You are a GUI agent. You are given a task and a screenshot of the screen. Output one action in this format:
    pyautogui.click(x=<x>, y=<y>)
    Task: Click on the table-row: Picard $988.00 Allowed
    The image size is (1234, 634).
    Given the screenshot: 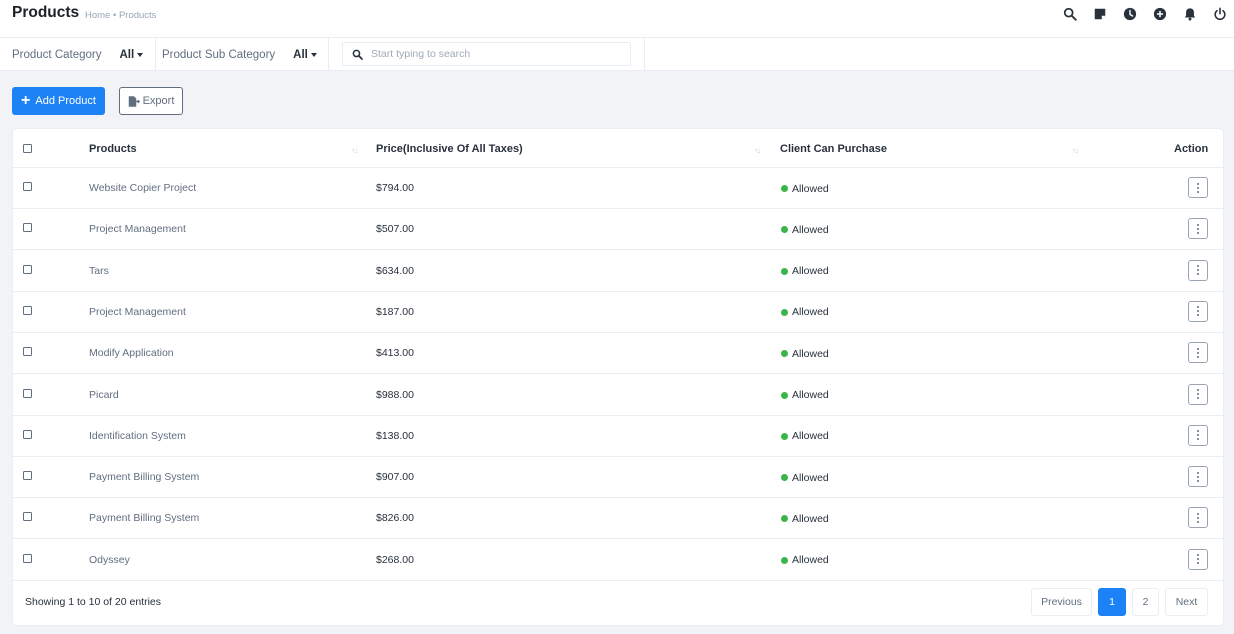 What is the action you would take?
    pyautogui.click(x=618, y=395)
    